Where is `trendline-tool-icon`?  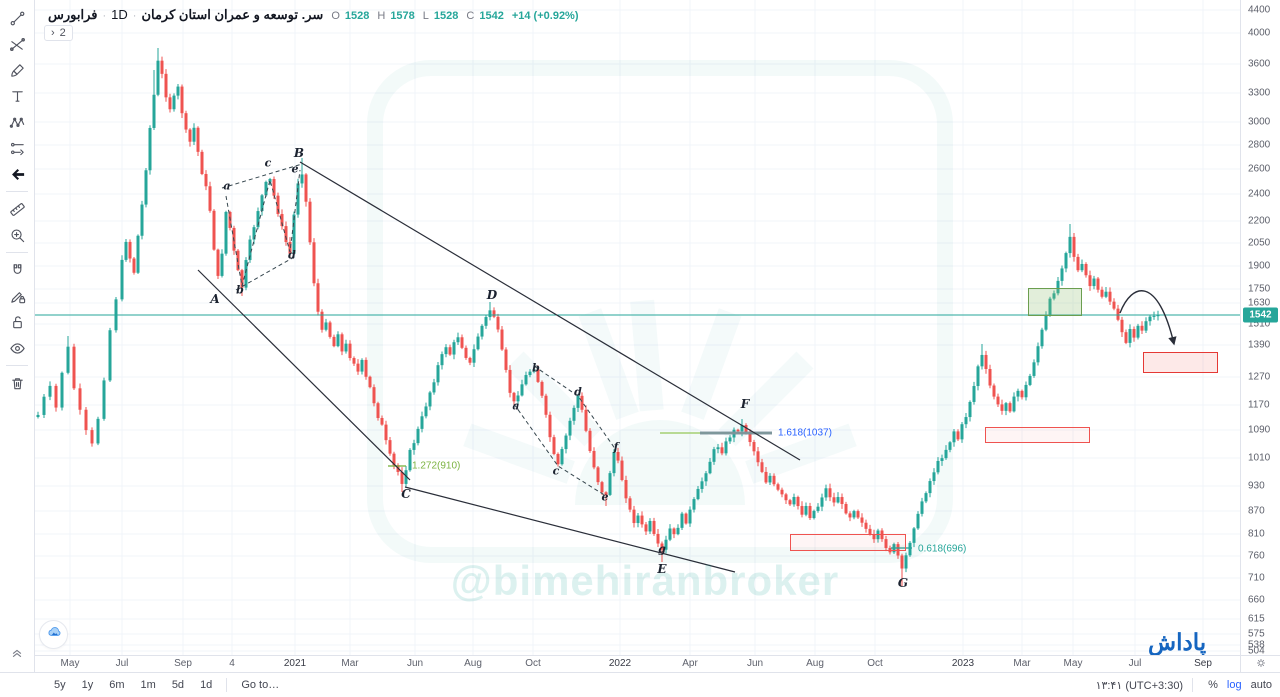 trendline-tool-icon is located at coordinates (17, 18).